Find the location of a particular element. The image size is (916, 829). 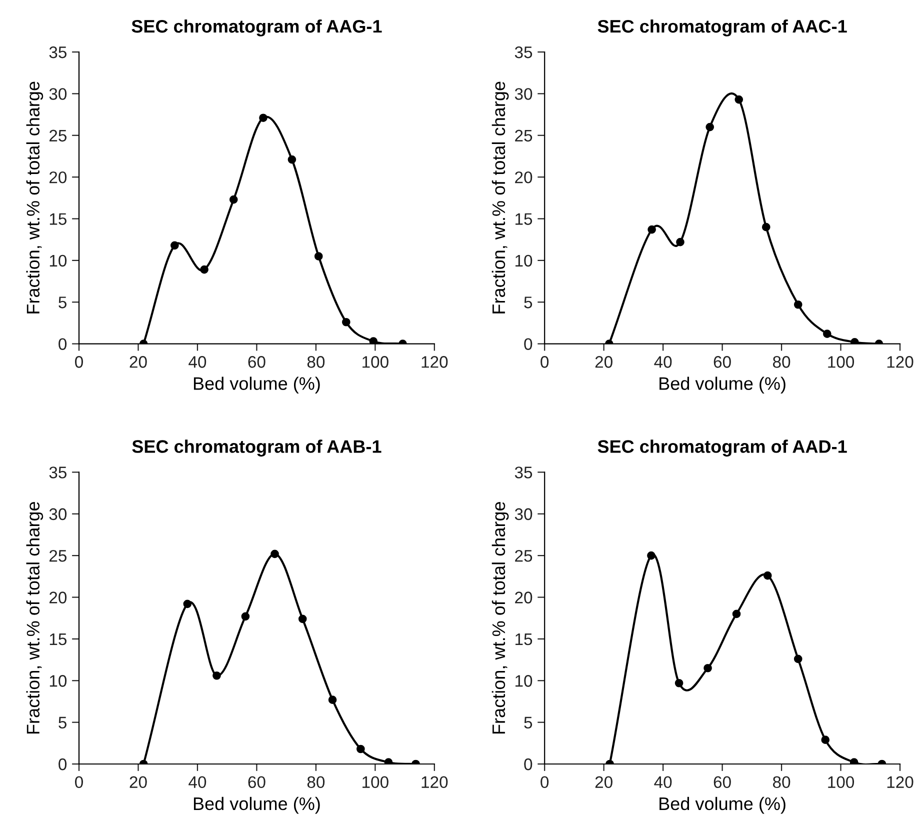

chart-title: SEC chromatogram of AAB-1 is located at coordinates (257, 448).